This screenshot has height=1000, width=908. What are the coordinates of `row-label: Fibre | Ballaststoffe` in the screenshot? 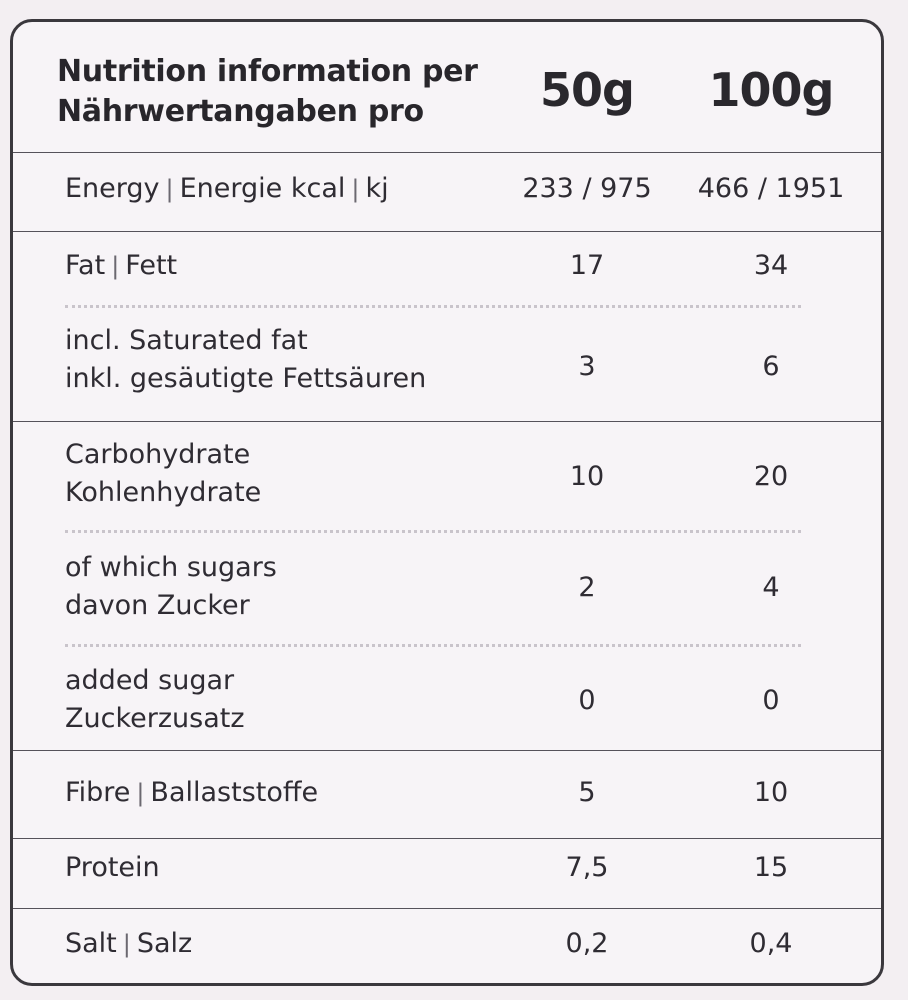 It's located at (192, 792).